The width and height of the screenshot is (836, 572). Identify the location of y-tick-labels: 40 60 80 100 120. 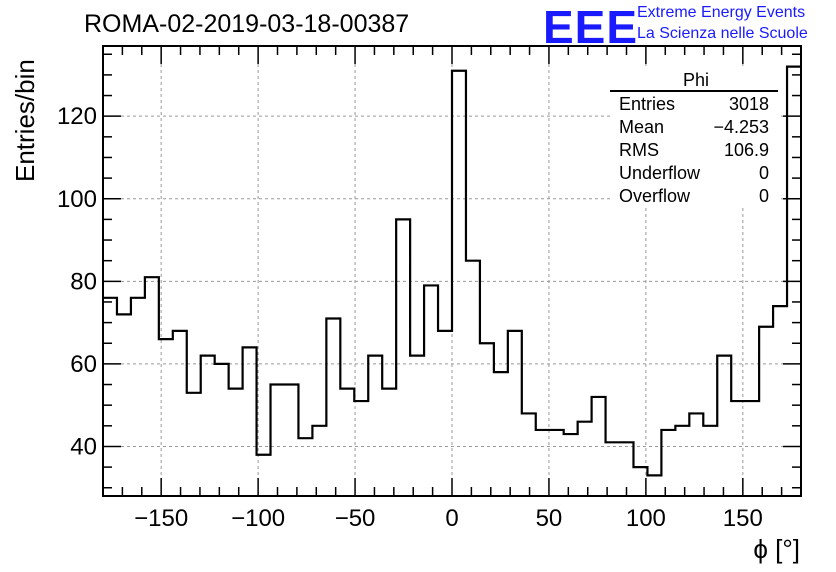
(77, 281).